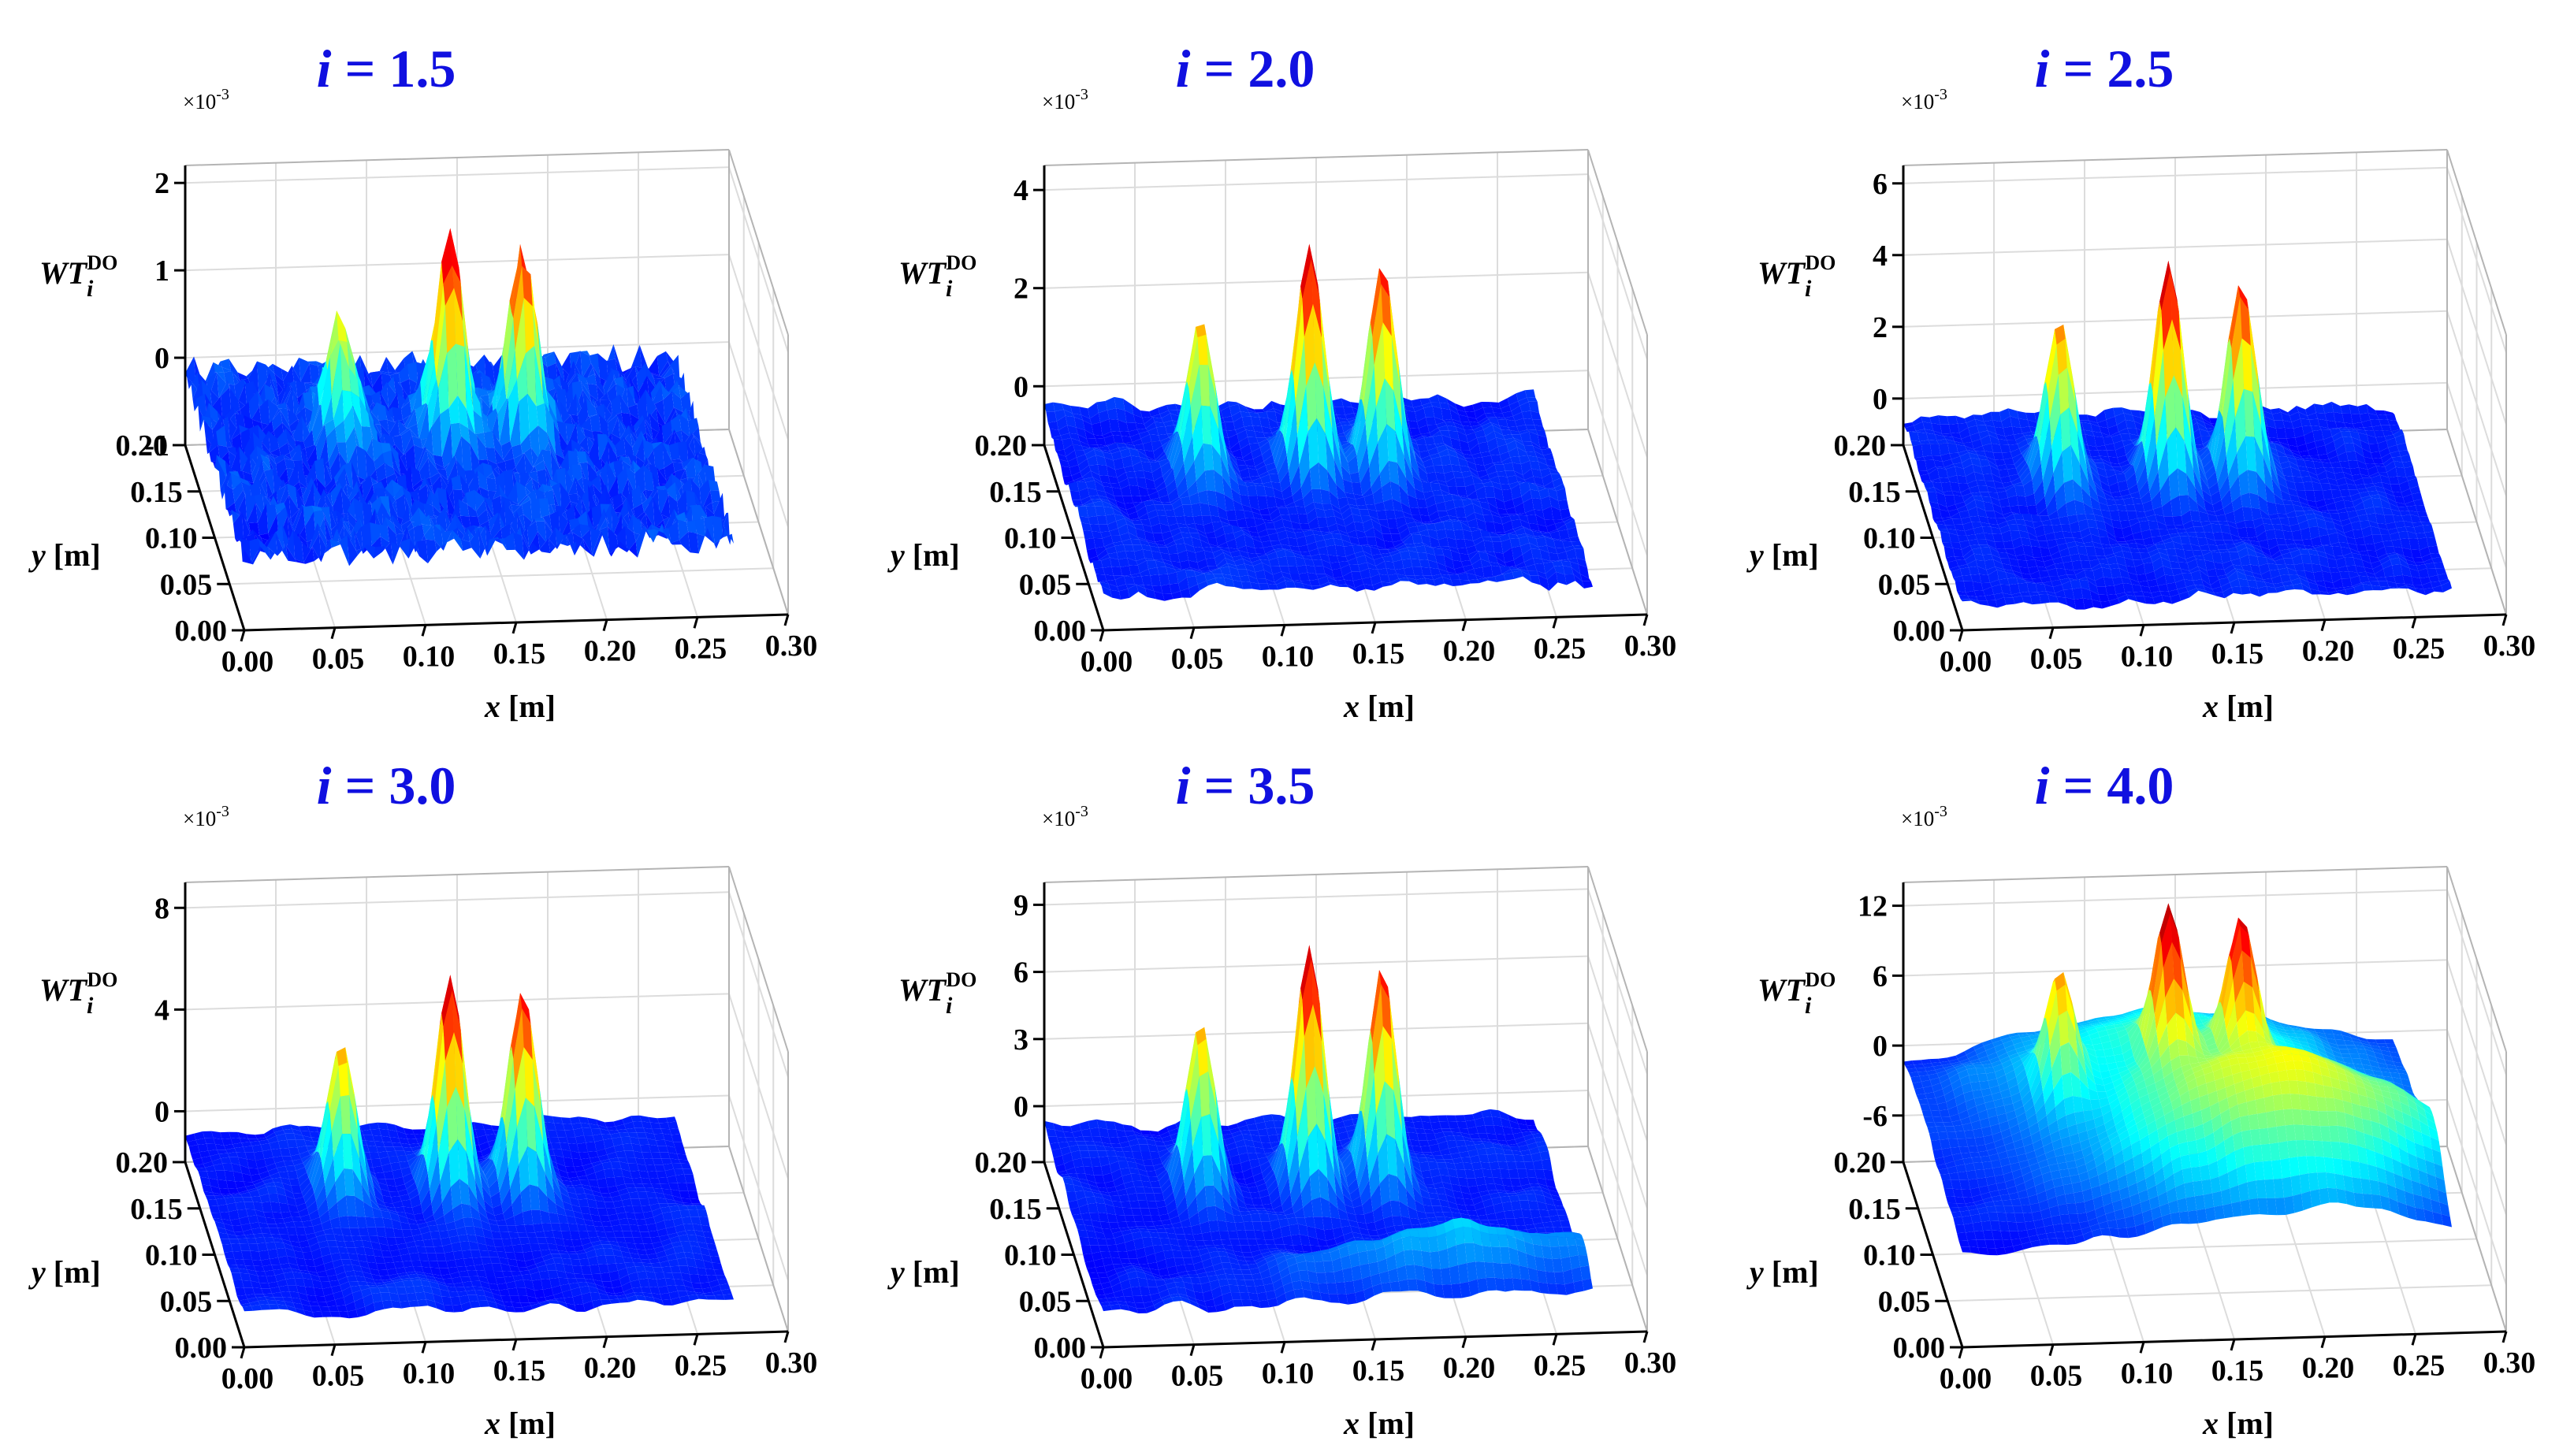 Image resolution: width=2574 pixels, height=1456 pixels. I want to click on z-tick-label: 1, so click(162, 271).